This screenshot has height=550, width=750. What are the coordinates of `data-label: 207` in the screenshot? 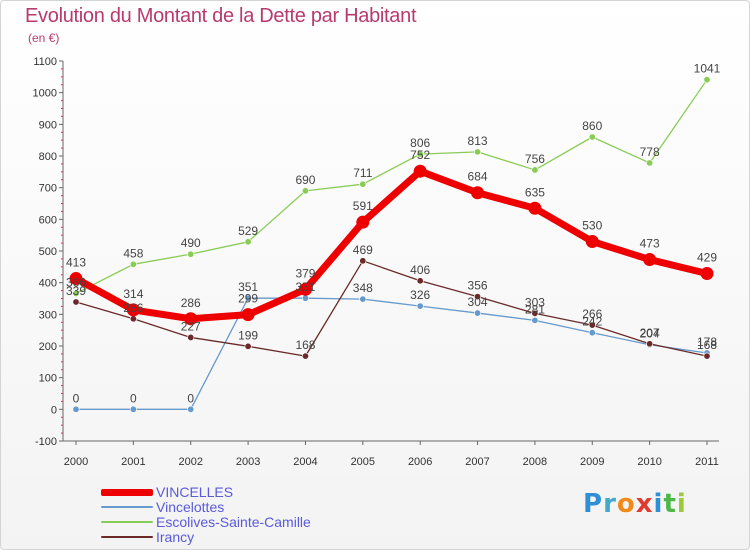 It's located at (650, 333).